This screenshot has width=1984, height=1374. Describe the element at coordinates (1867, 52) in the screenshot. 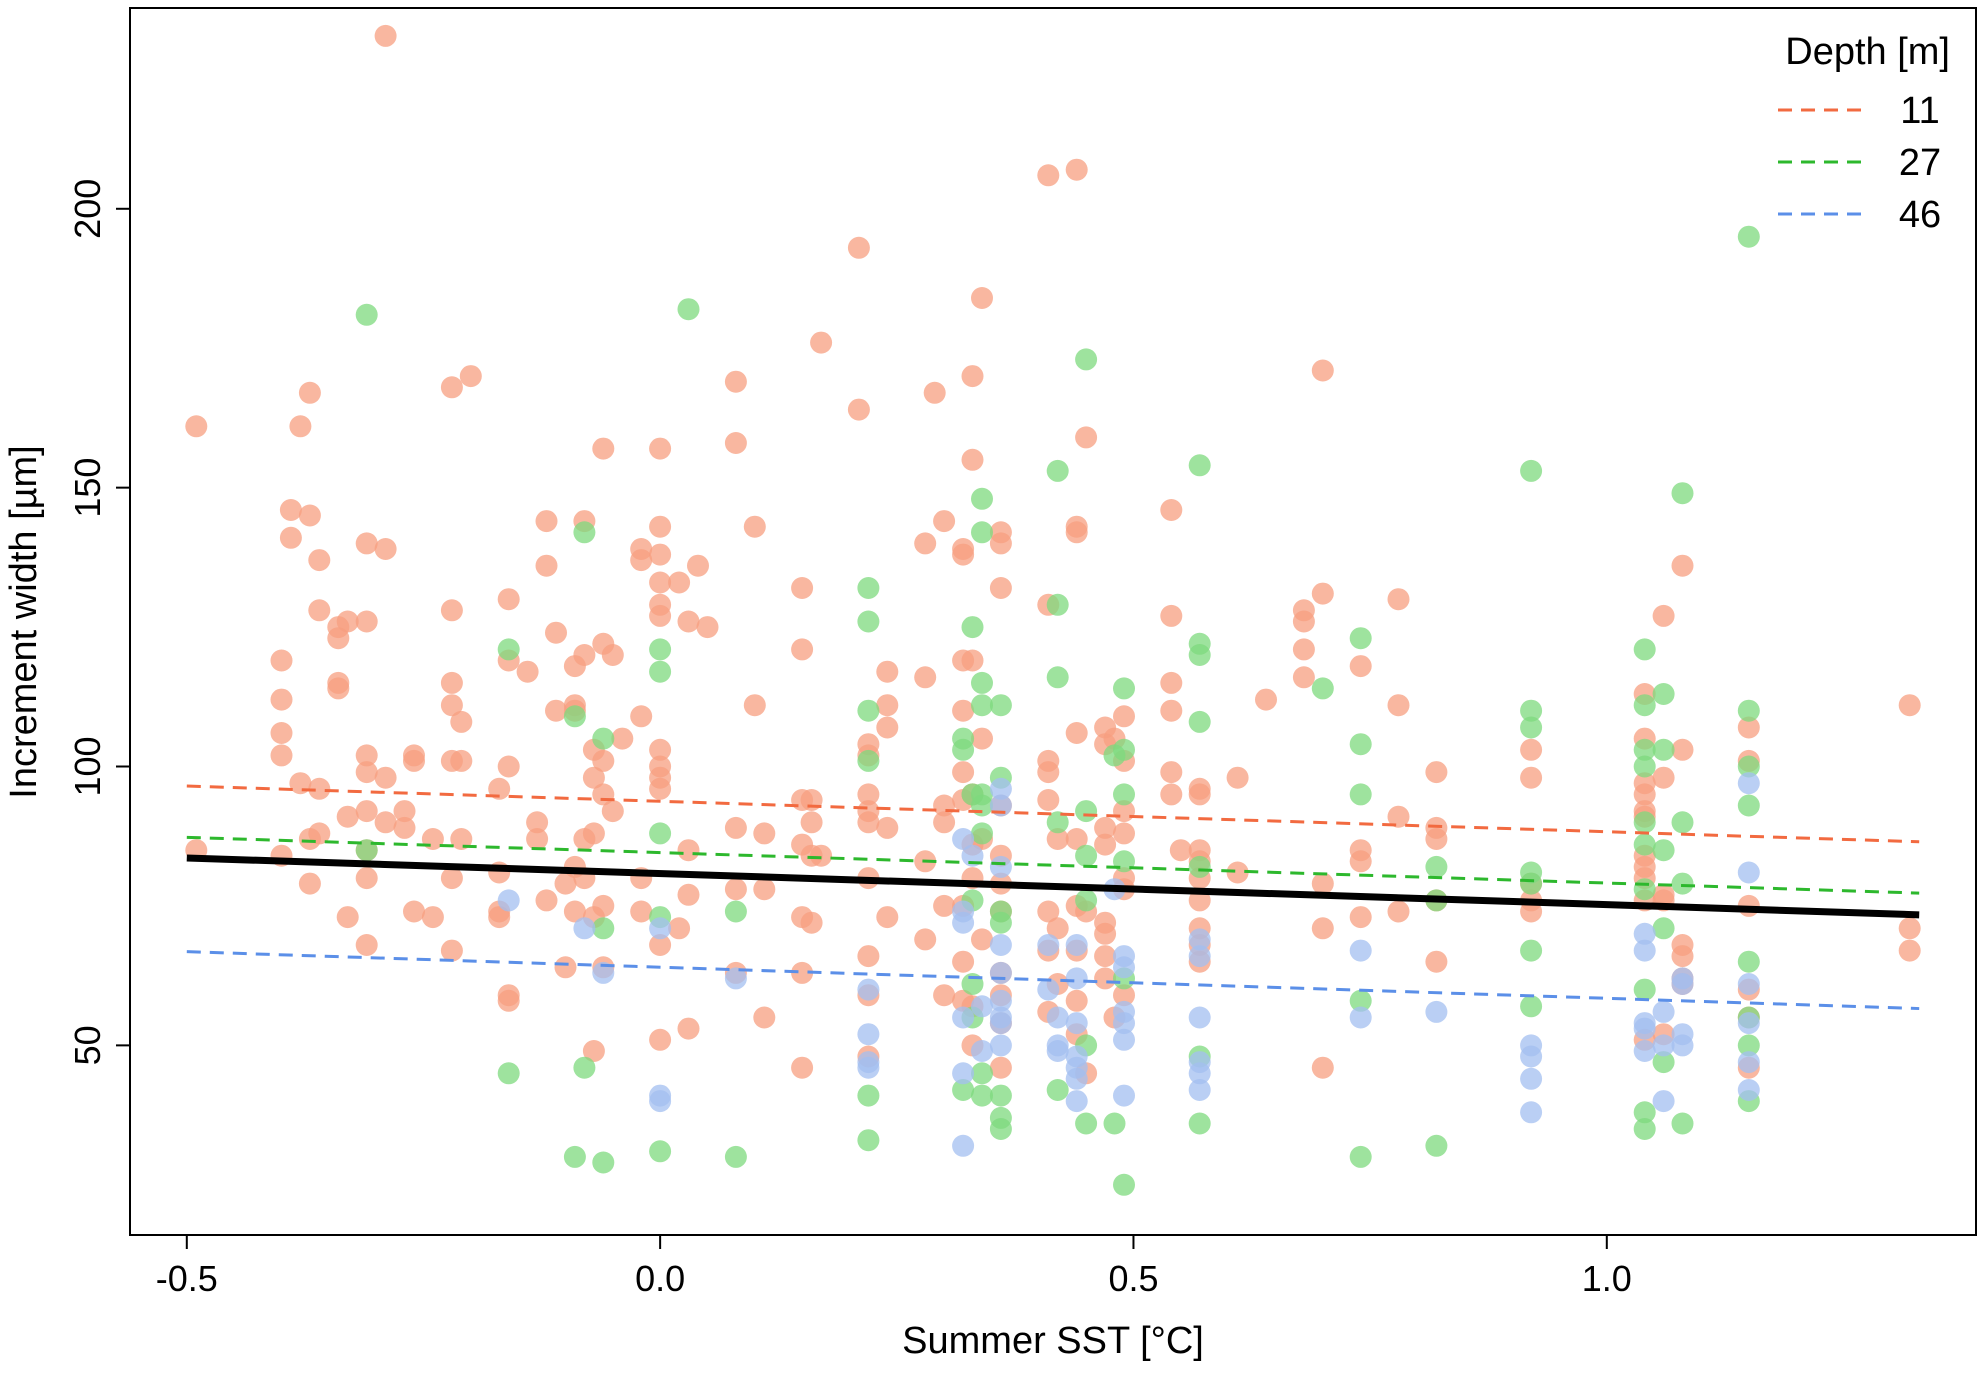

I see `legend-title: Depth [m]` at that location.